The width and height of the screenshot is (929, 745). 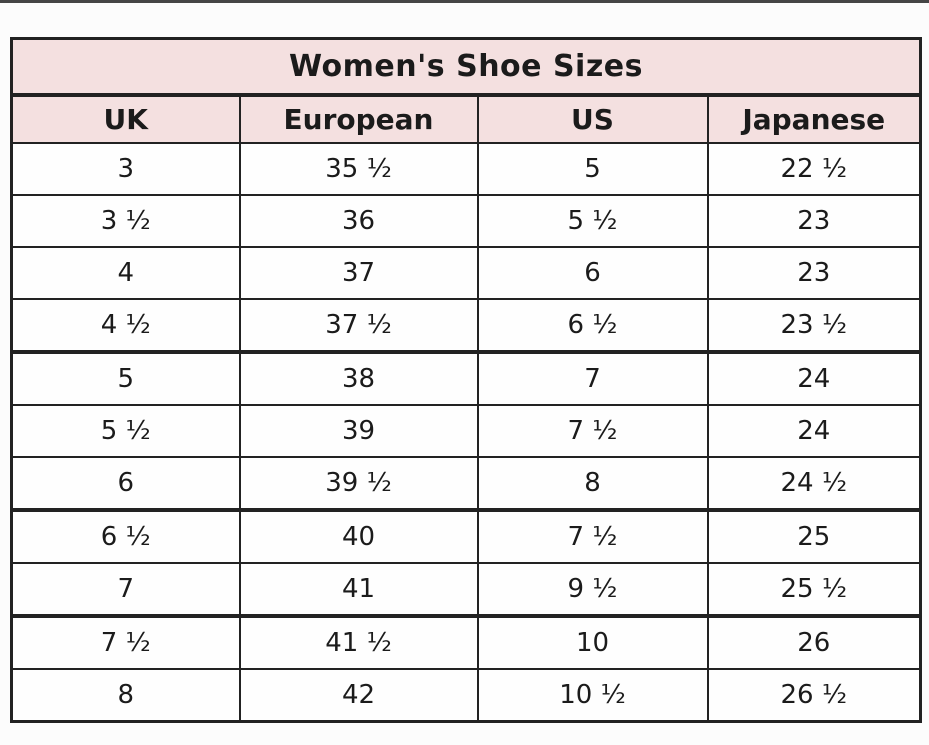 I want to click on table-row: 6 ½ 40 7 ½ 25, so click(x=466, y=536).